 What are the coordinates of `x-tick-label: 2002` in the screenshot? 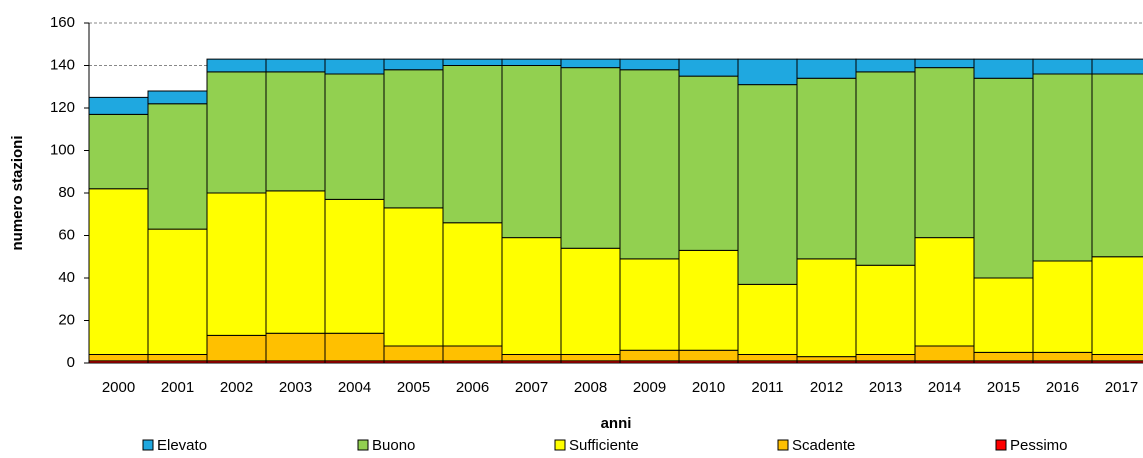 It's located at (236, 387).